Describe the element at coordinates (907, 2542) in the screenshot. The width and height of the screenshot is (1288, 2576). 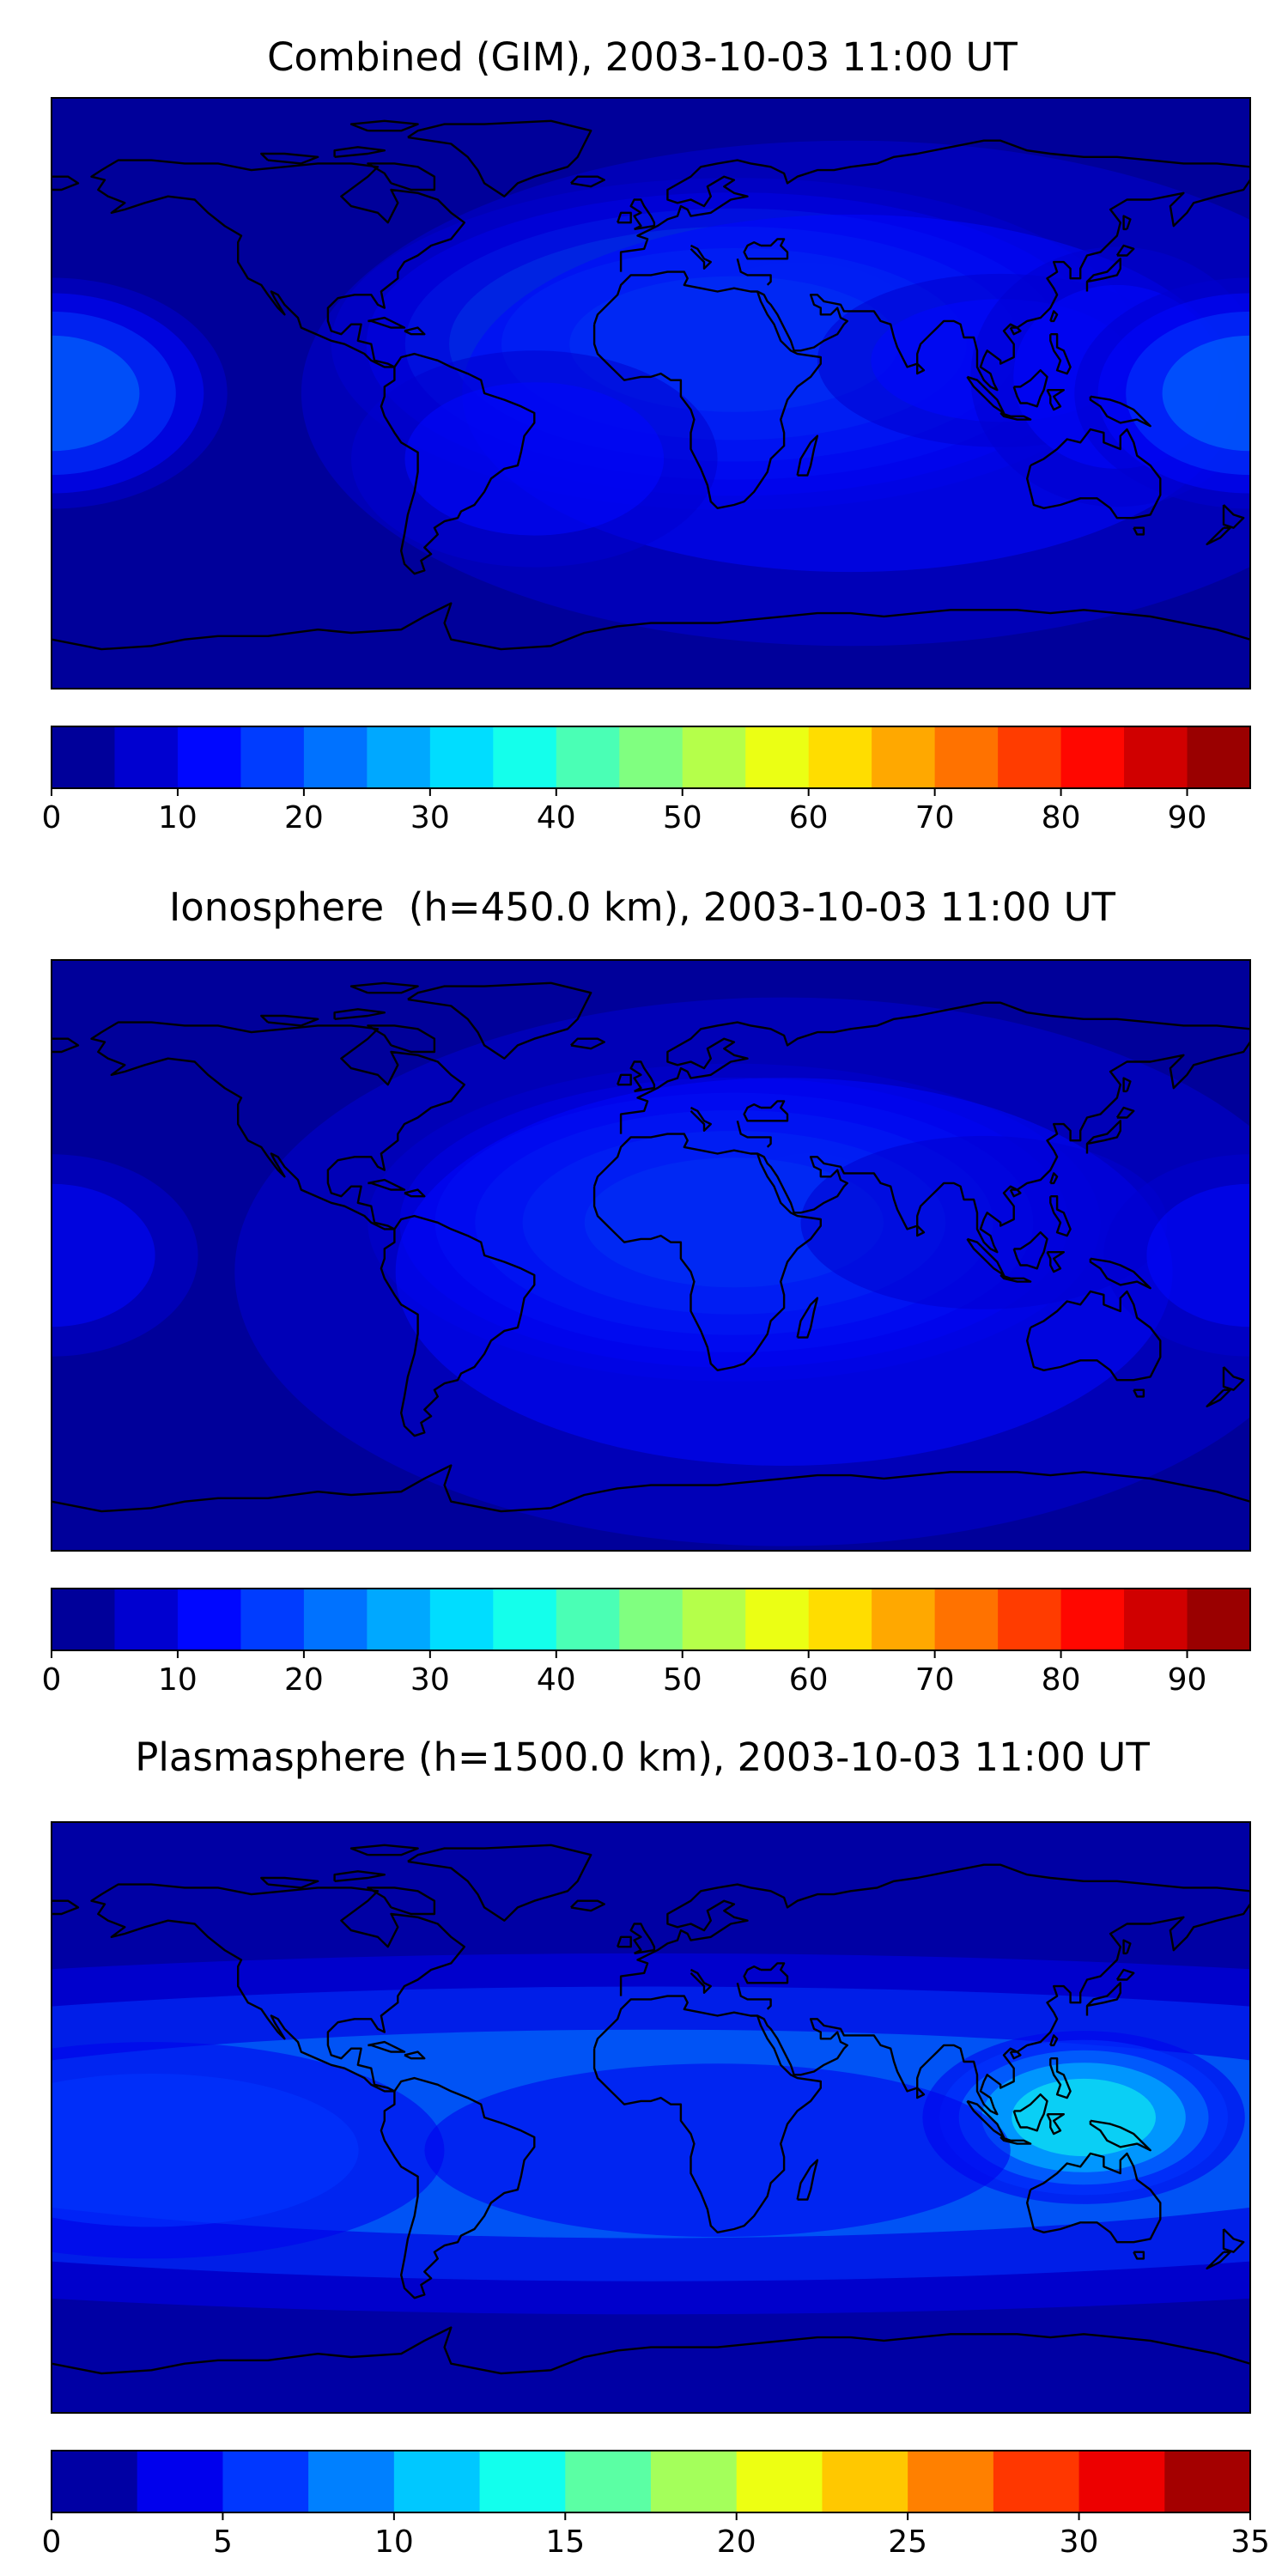
I see `colorbar-tick-label: 25` at that location.